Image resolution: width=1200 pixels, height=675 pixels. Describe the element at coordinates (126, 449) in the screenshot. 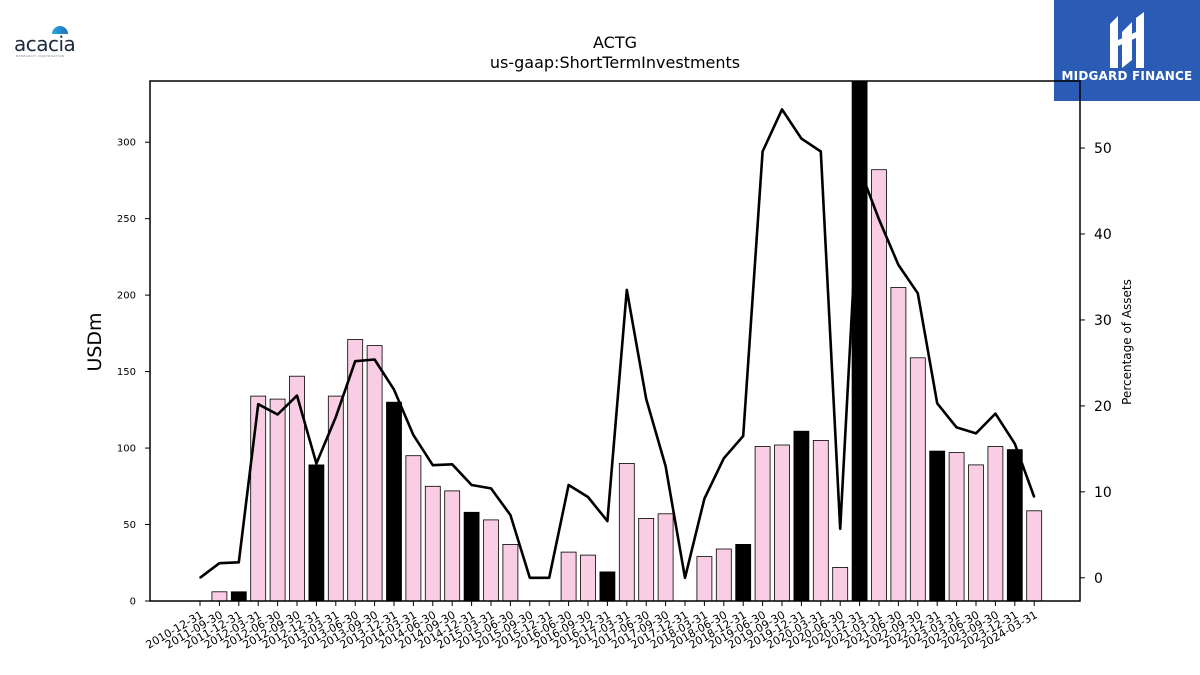

I see `y-tick-label: 100` at that location.